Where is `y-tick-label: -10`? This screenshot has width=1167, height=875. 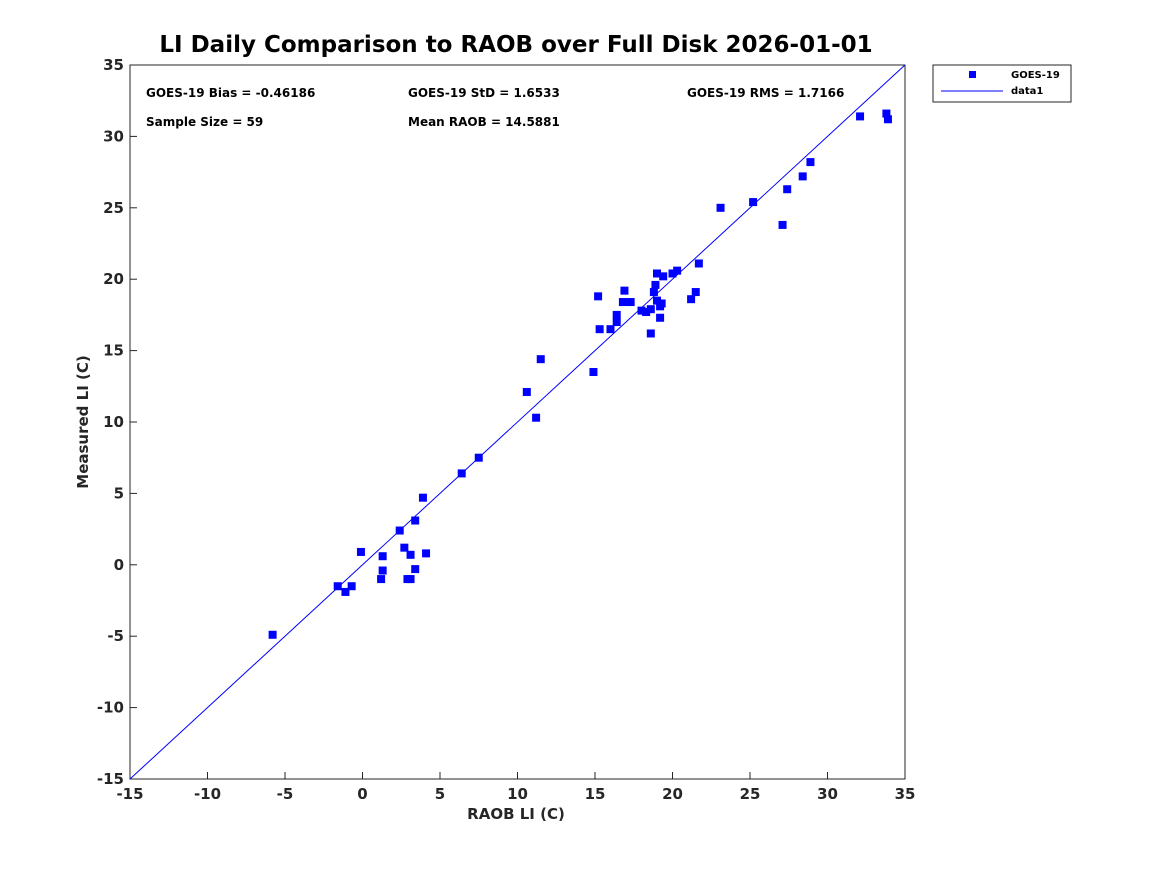 y-tick-label: -10 is located at coordinates (110, 708).